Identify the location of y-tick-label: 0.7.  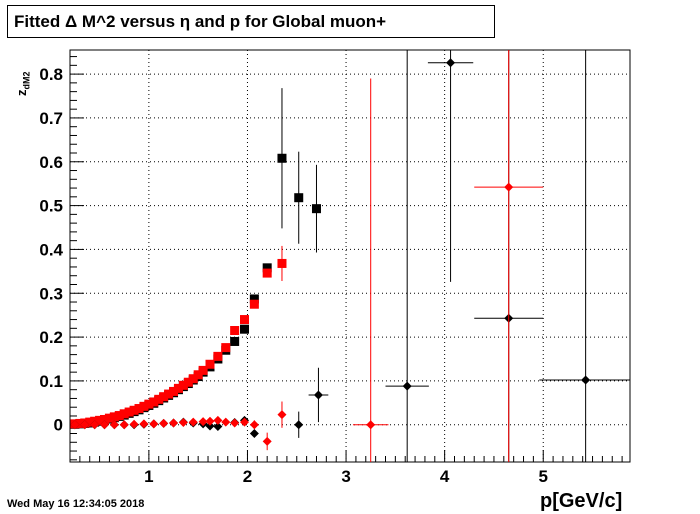
(51, 118).